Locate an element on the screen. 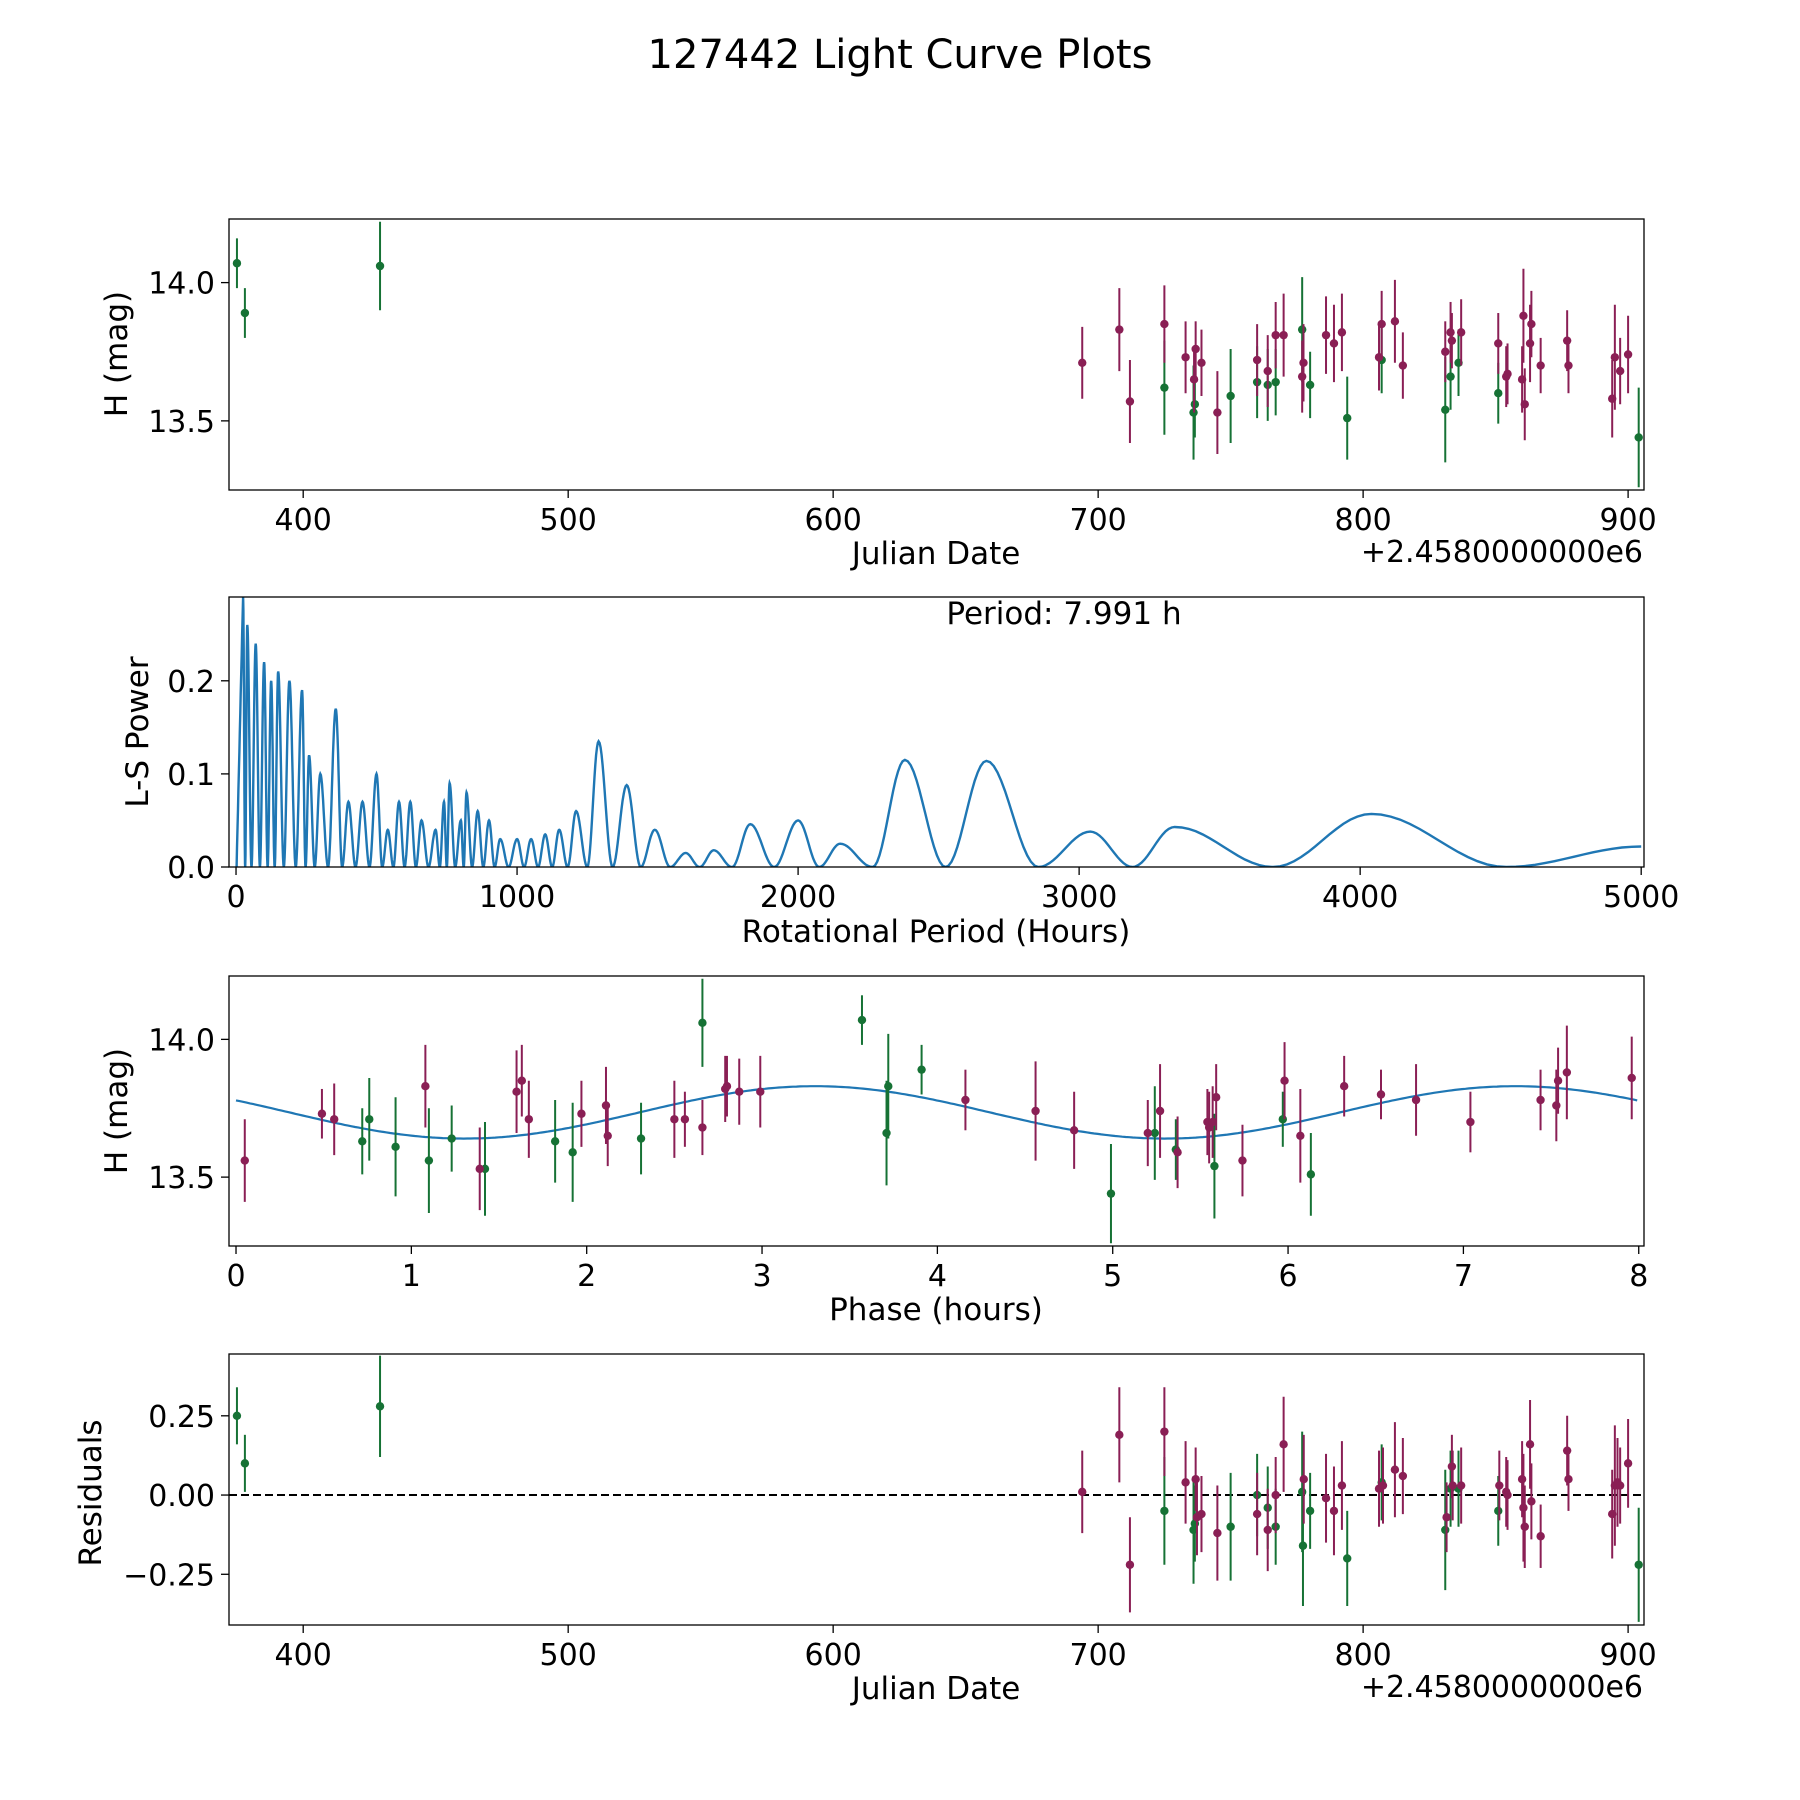 The width and height of the screenshot is (1800, 1800). periodogram-xlabel: Rotational Period (Hours) is located at coordinates (936, 932).